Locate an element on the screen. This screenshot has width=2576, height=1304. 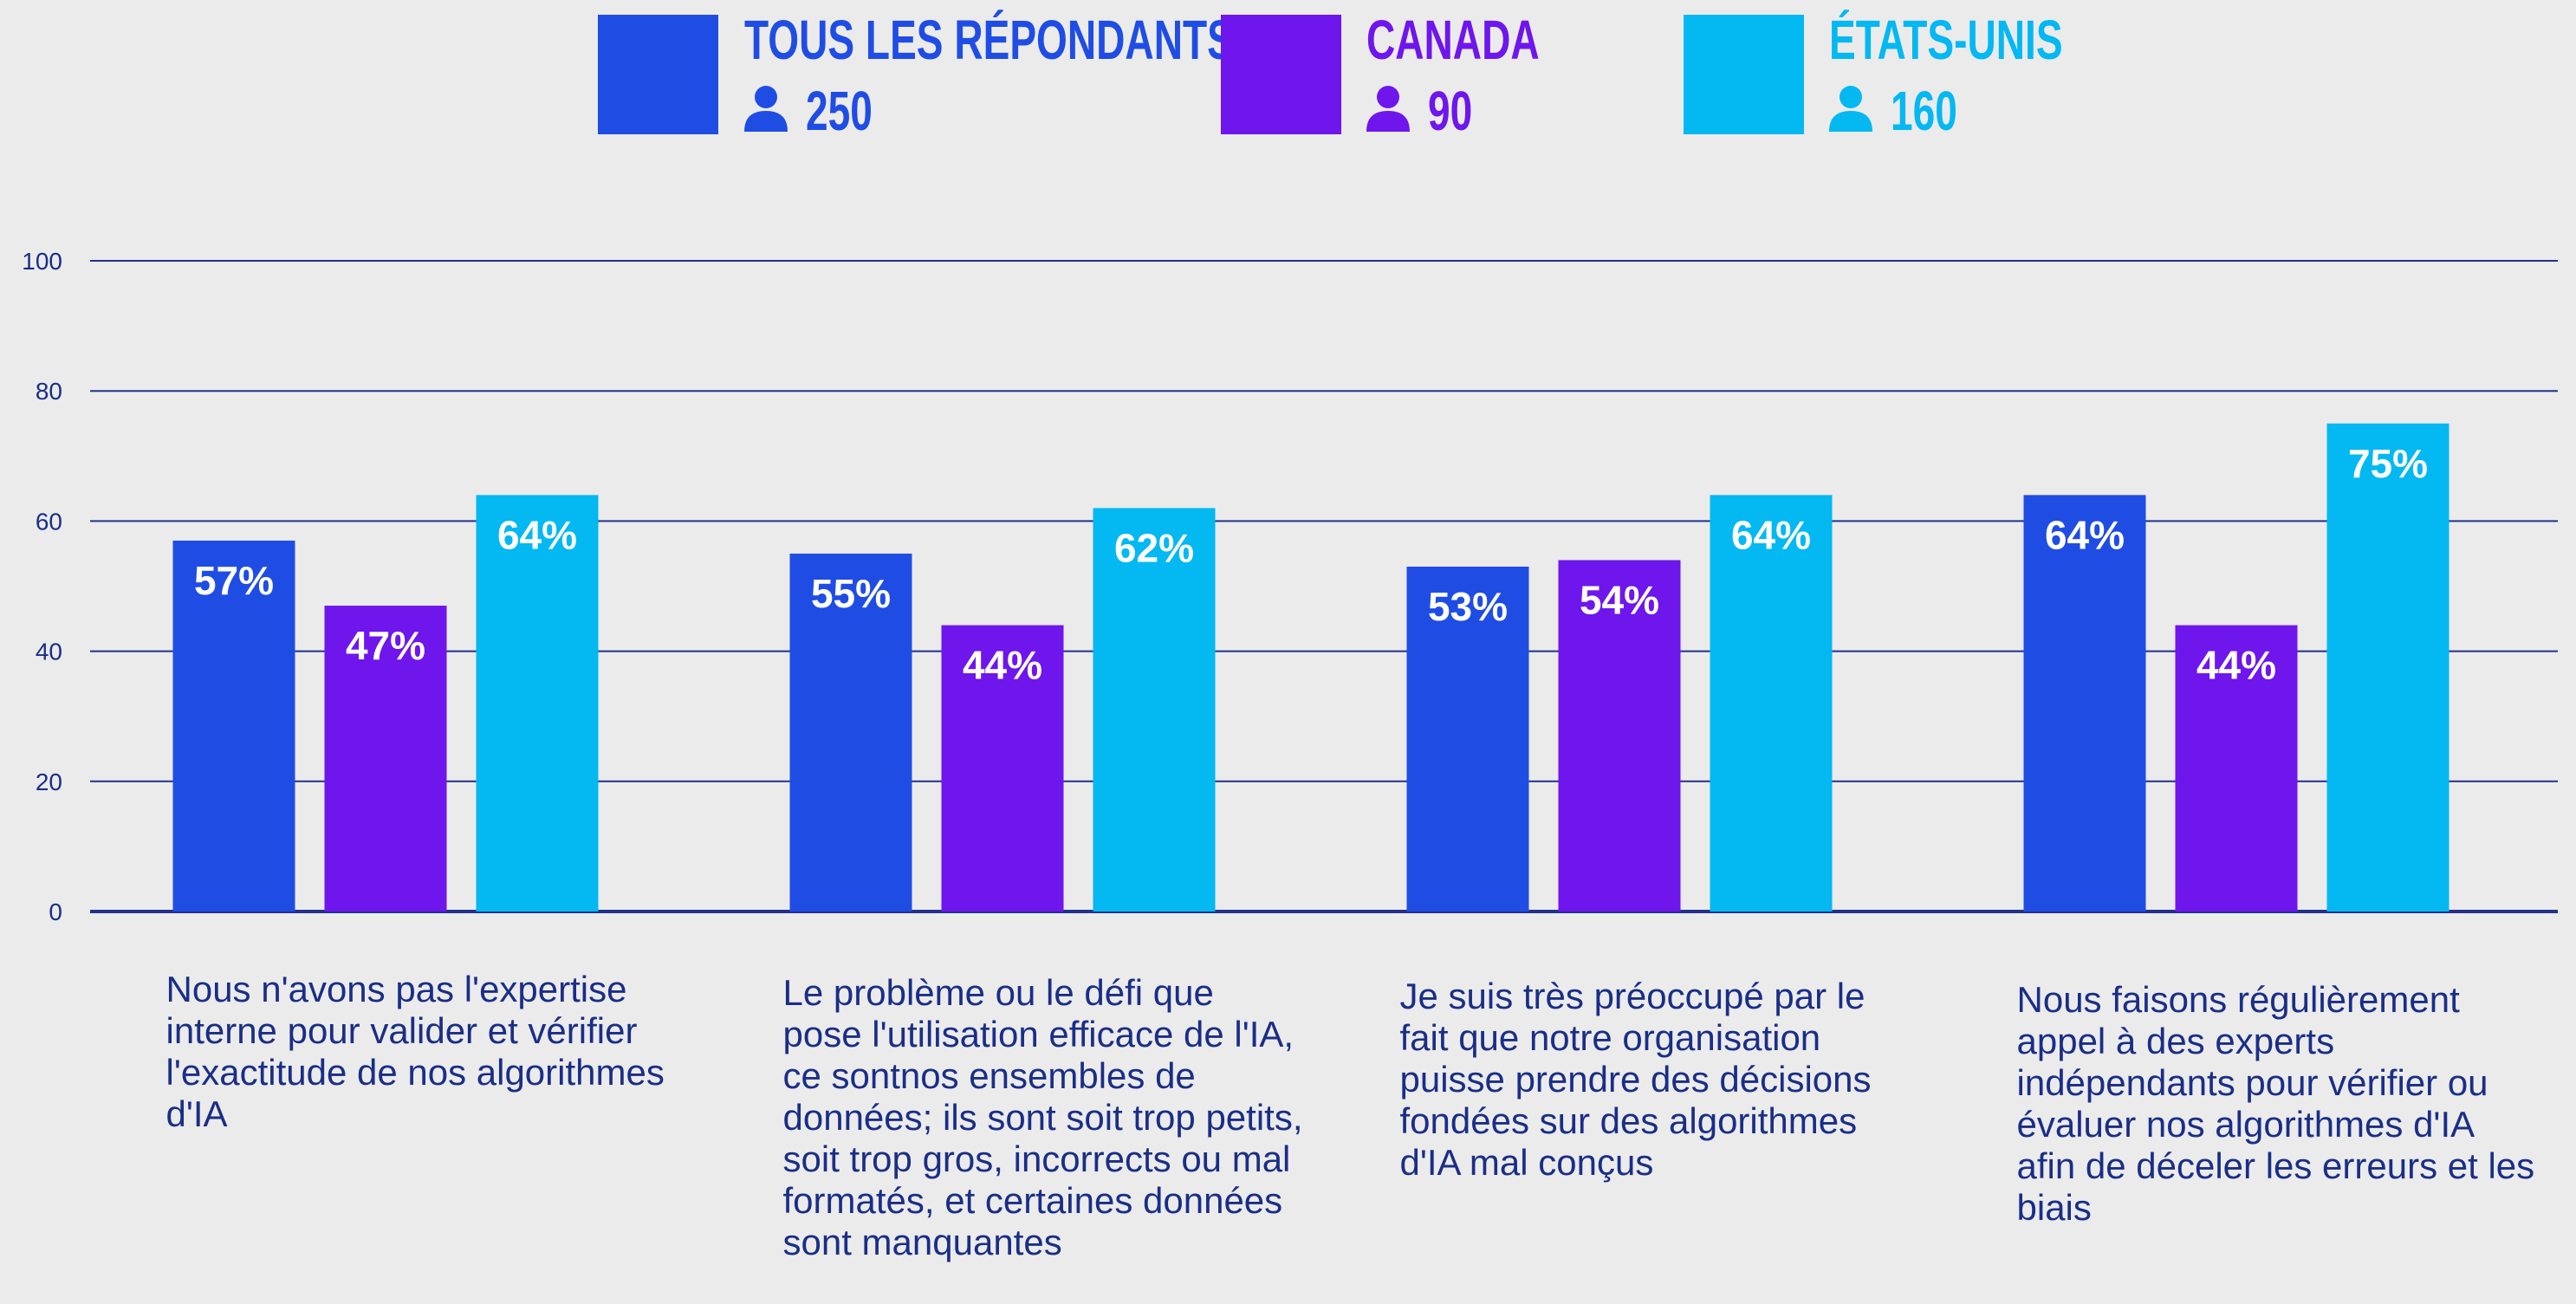
value-label: 57% is located at coordinates (234, 580).